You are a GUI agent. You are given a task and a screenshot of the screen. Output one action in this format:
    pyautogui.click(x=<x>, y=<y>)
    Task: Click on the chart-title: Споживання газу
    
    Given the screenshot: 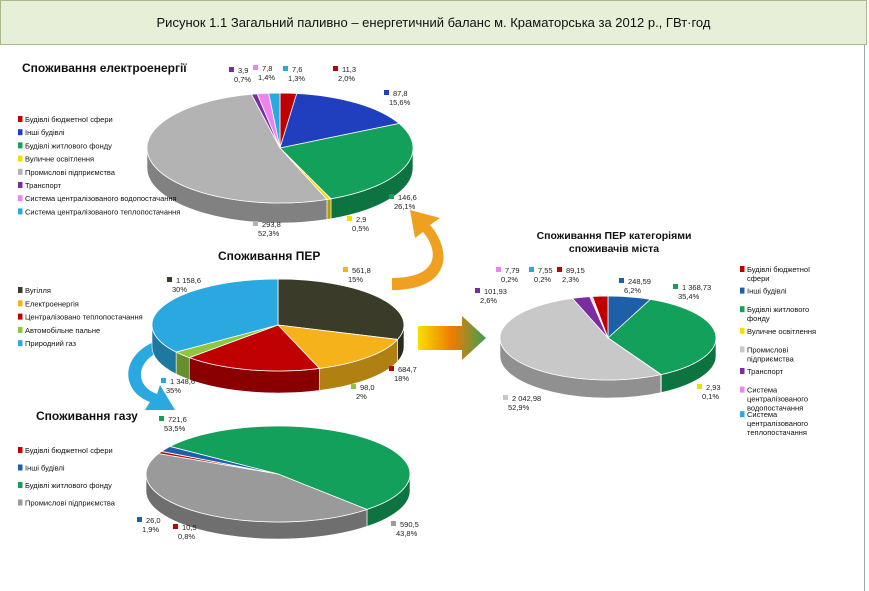 What is the action you would take?
    pyautogui.click(x=87, y=416)
    